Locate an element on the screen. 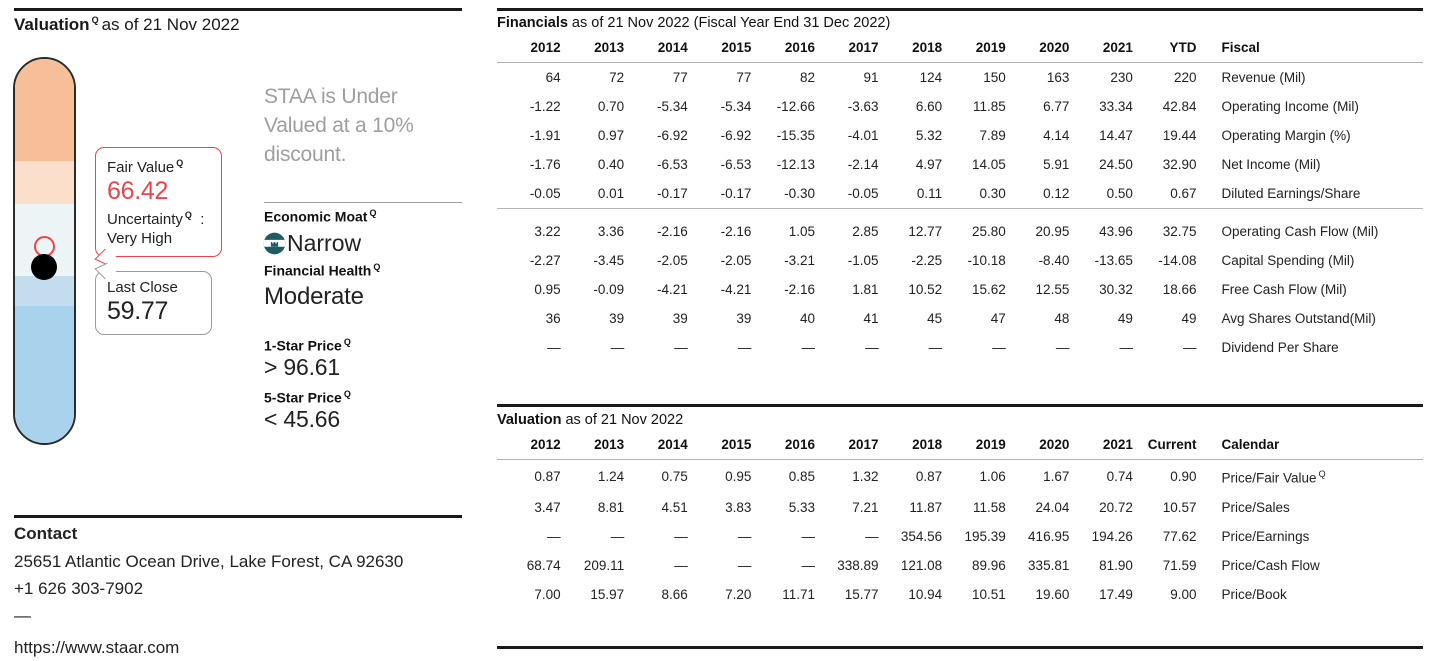  cell-value: 230 is located at coordinates (1121, 77).